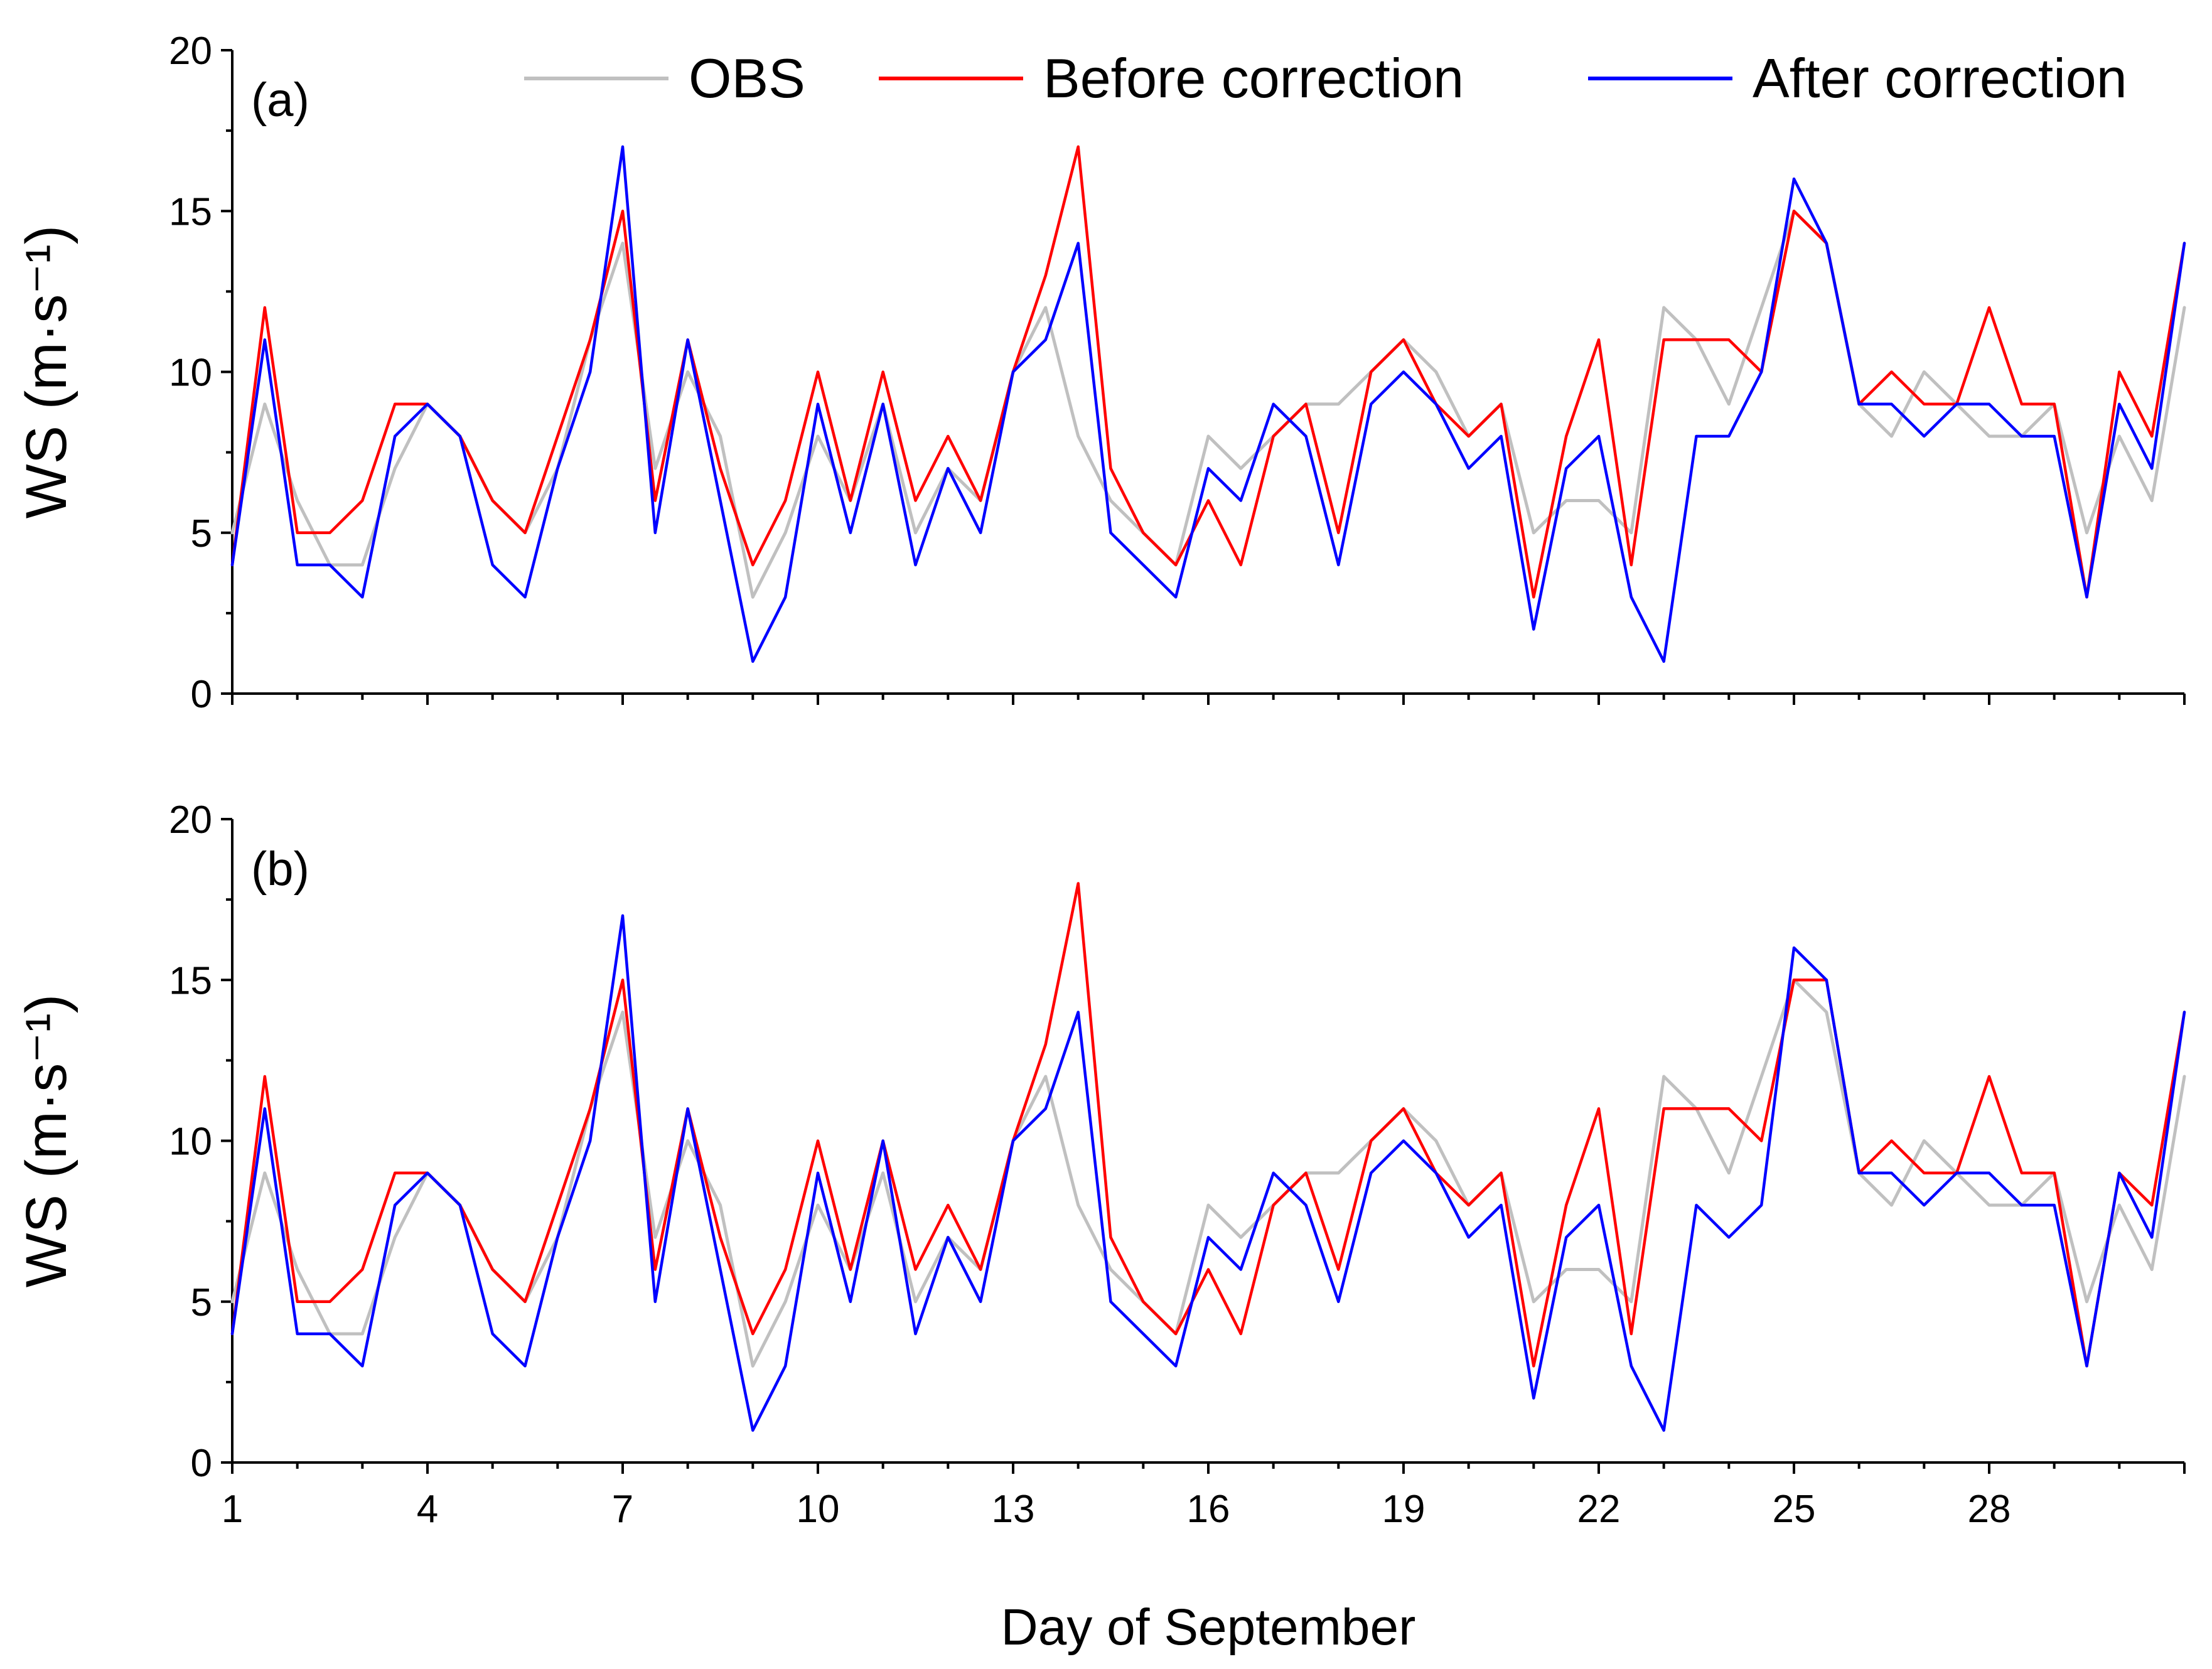  Describe the element at coordinates (202, 1302) in the screenshot. I see `y-tick-label-b: 5` at that location.